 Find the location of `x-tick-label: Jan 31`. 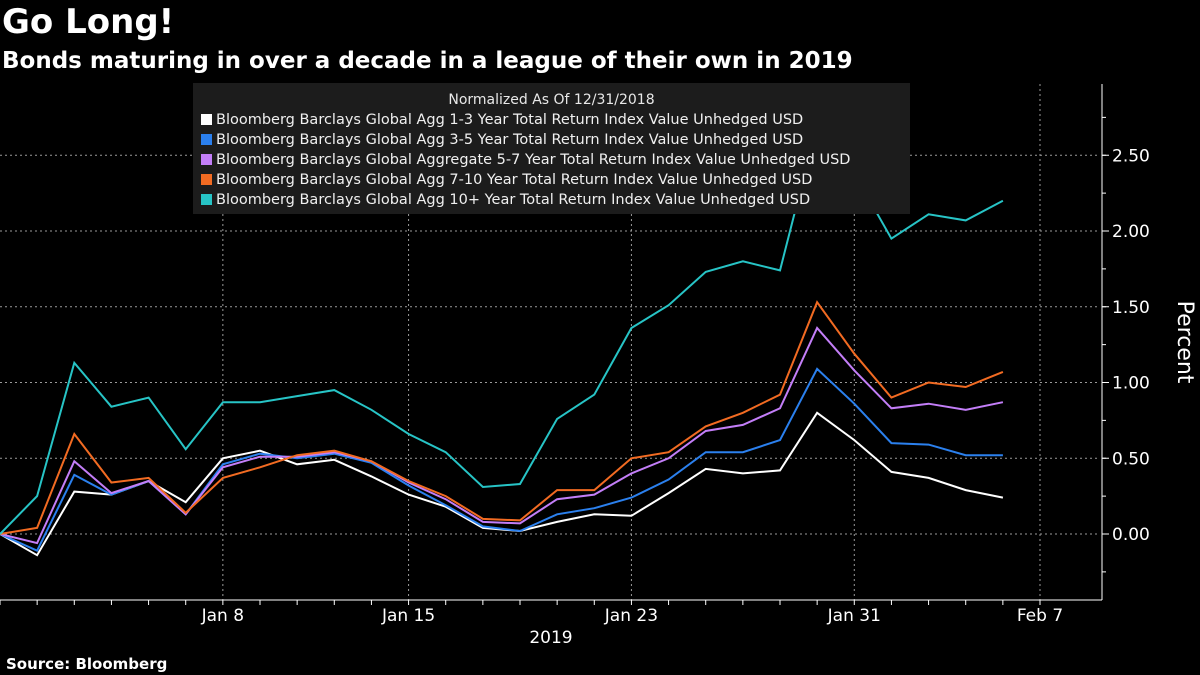

x-tick-label: Jan 31 is located at coordinates (854, 616).